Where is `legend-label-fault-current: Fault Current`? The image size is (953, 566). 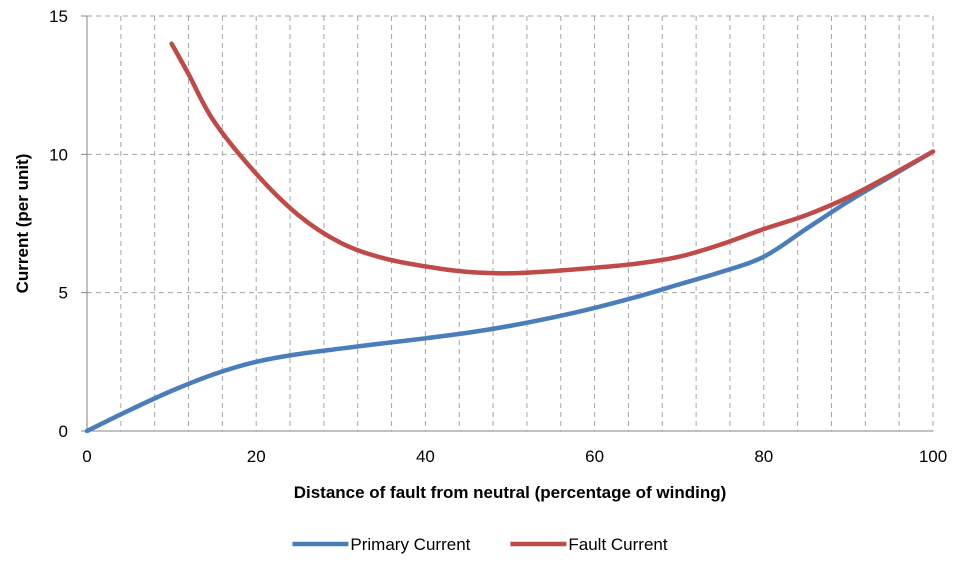
legend-label-fault-current: Fault Current is located at coordinates (617, 544).